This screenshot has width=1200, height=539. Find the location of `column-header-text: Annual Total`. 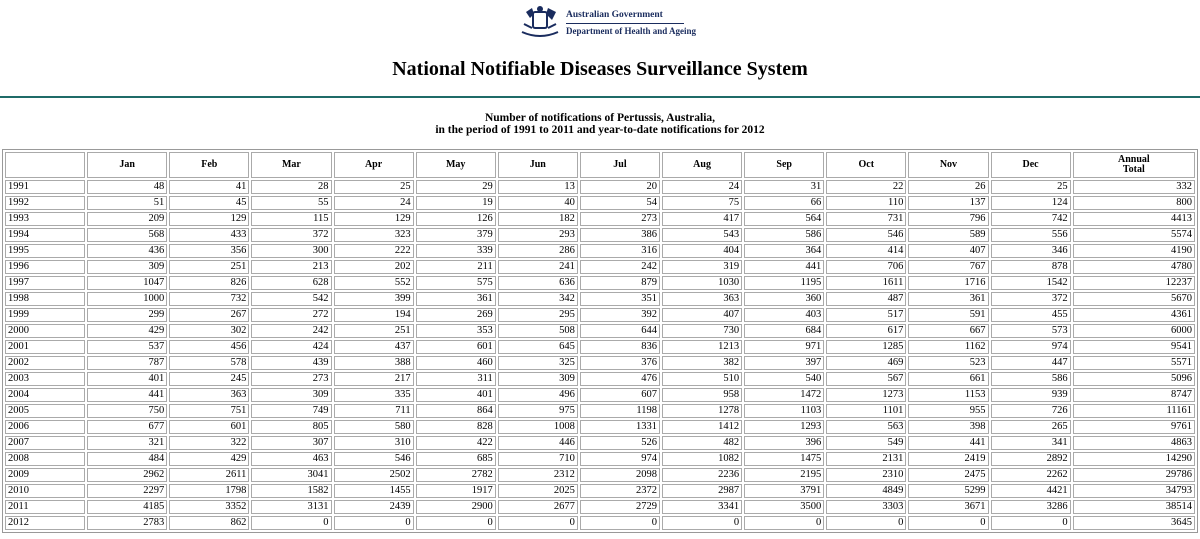

column-header-text: Annual Total is located at coordinates (1133, 164).